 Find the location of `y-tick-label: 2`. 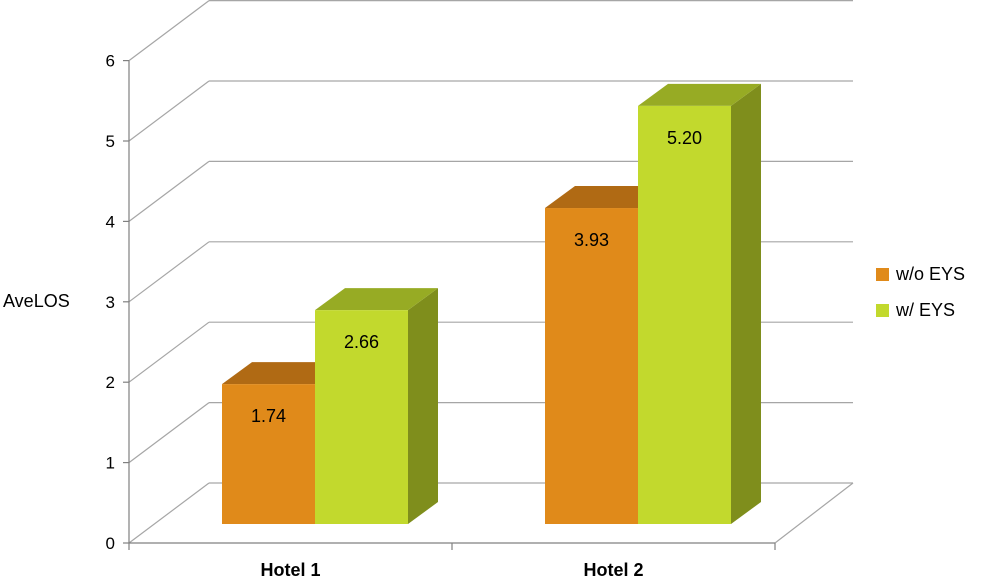

y-tick-label: 2 is located at coordinates (110, 382).